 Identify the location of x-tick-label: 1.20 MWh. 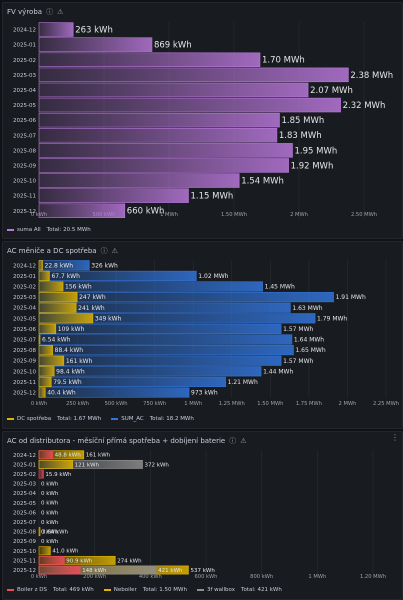
(373, 577).